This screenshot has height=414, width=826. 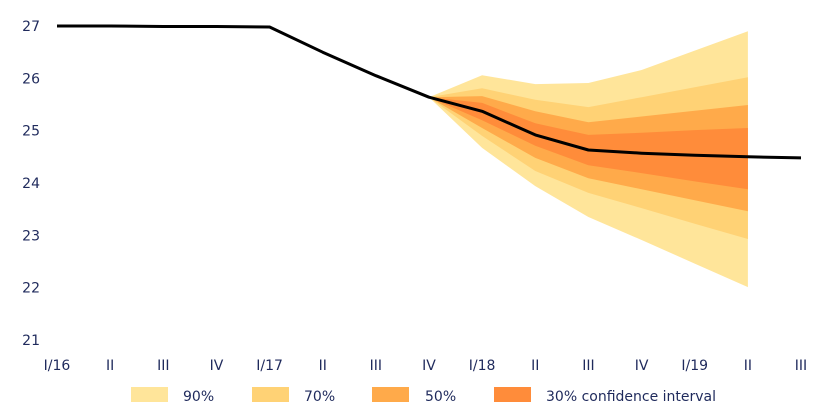 I want to click on y-tick-label: 25, so click(x=31, y=132).